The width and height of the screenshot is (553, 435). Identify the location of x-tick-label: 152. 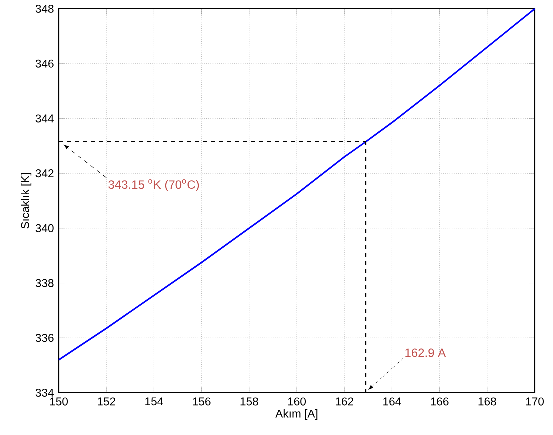
(107, 402).